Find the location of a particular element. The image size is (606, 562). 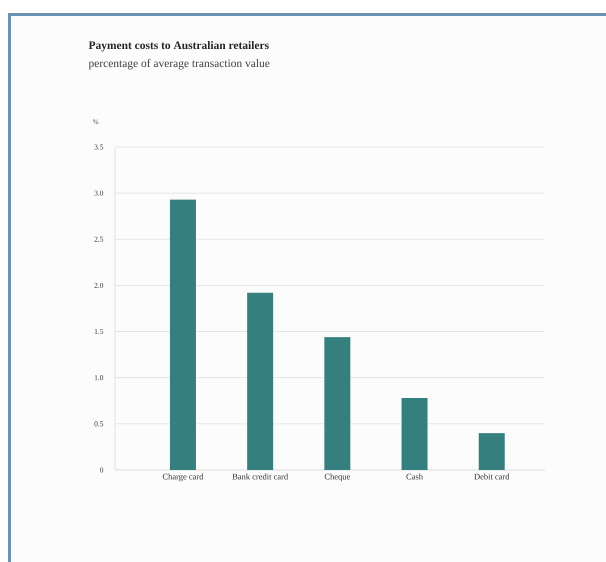

chart-subtitle: percentage of average transaction value is located at coordinates (179, 64).